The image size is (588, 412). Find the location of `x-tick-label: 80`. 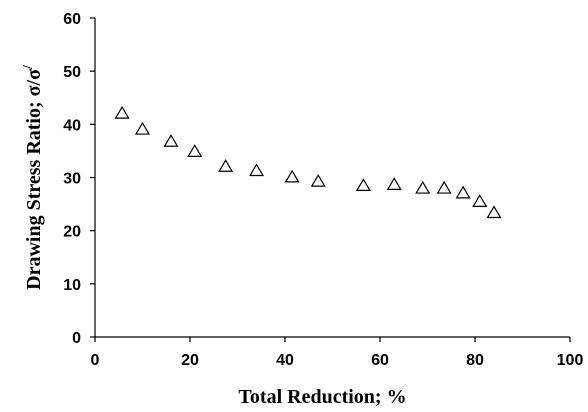

x-tick-label: 80 is located at coordinates (475, 360).